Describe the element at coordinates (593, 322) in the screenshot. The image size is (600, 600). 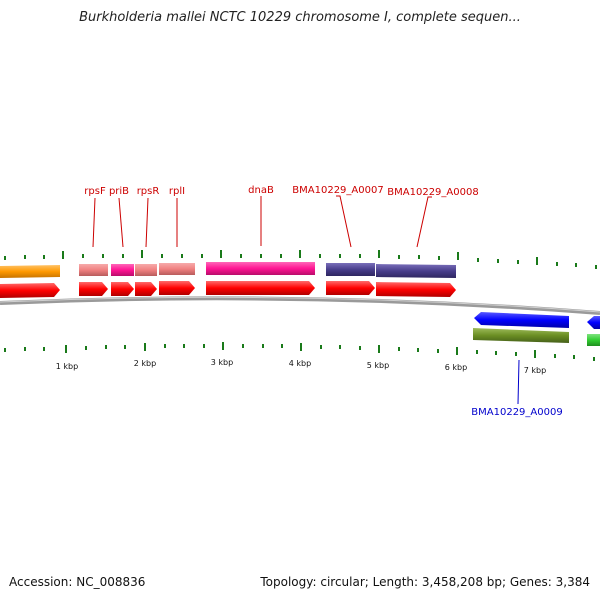
I see `cds-arrow-next` at that location.